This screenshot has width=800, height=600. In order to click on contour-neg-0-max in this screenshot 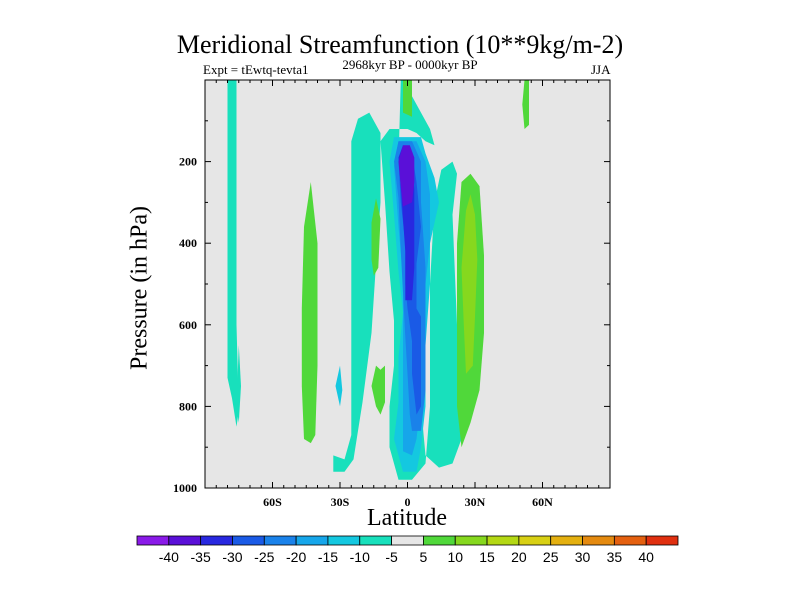, I will do `click(406, 176)`.